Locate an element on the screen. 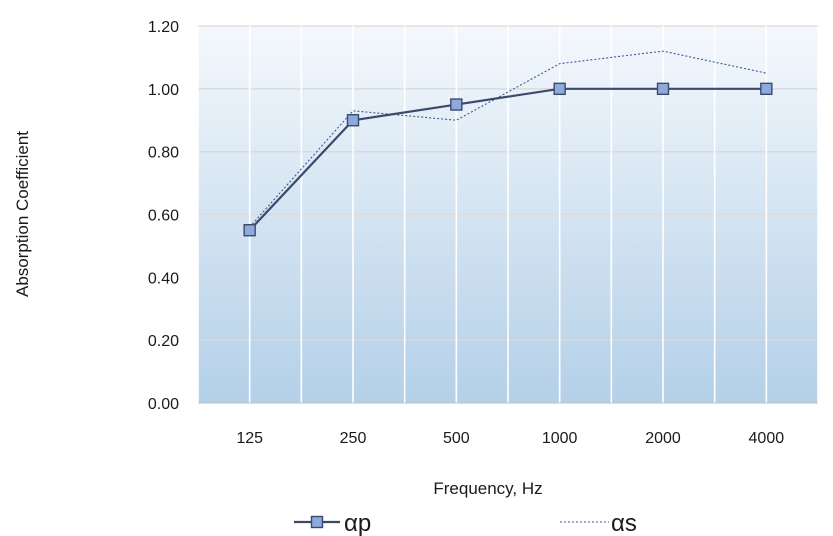 Image resolution: width=833 pixels, height=536 pixels. y-tick-label: 0.60 is located at coordinates (163, 216).